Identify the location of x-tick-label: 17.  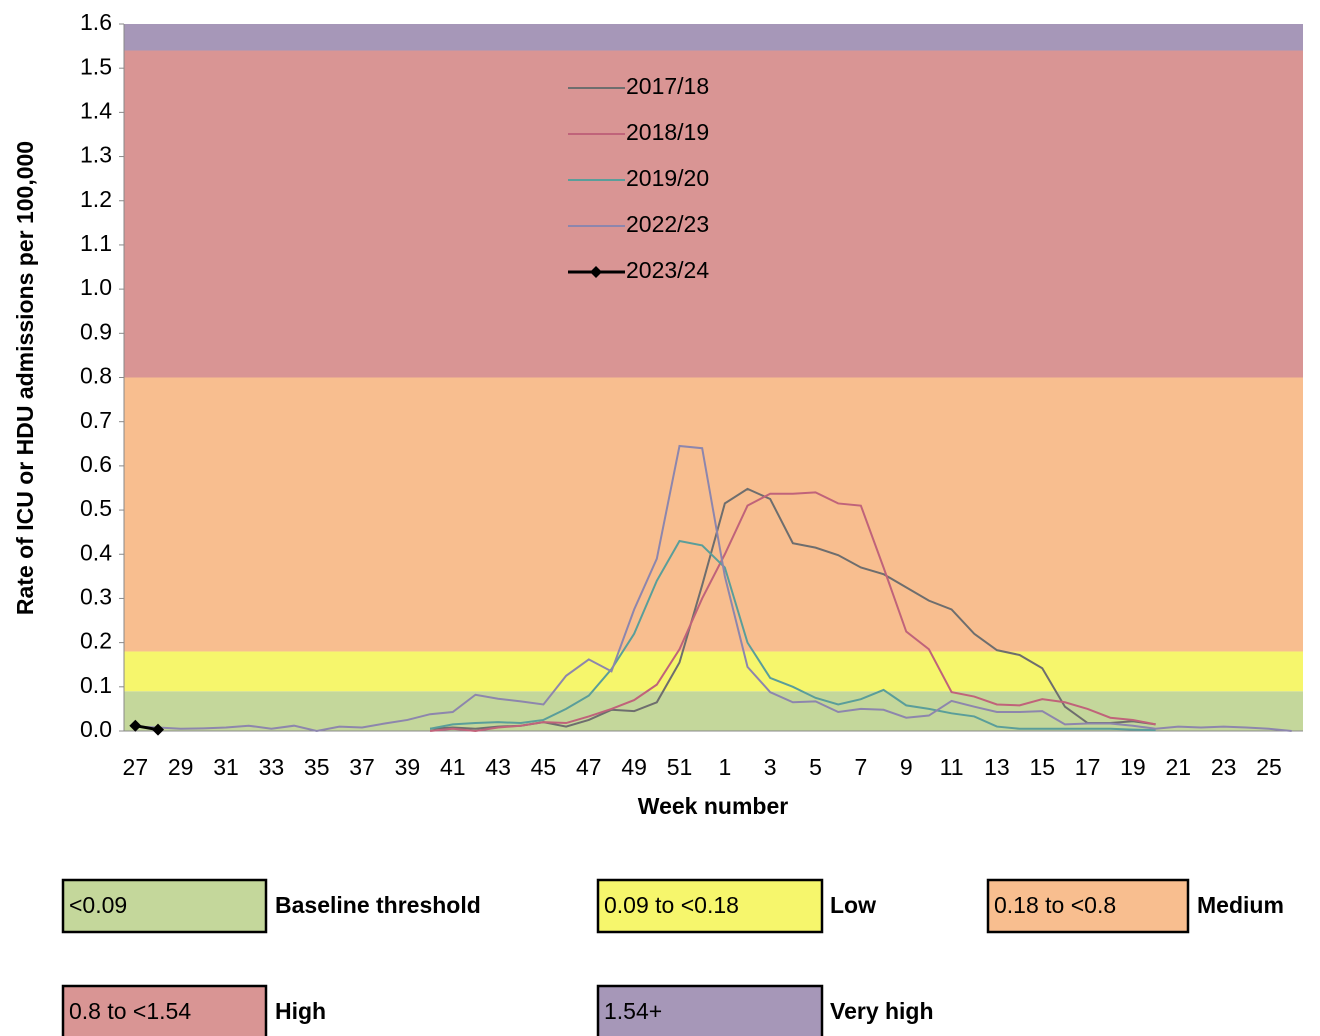
(1088, 767).